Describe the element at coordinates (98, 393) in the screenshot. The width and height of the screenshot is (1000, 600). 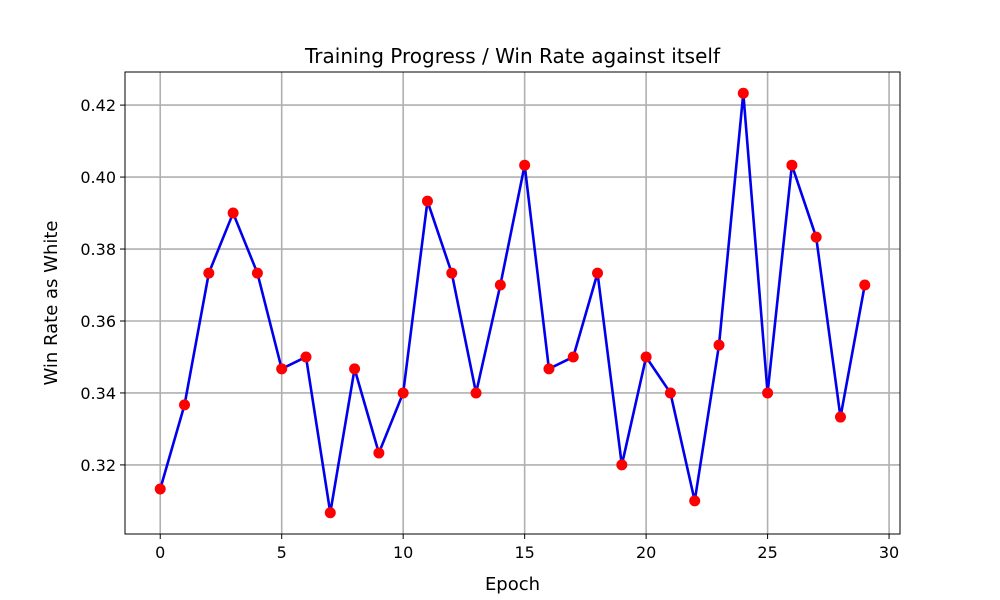
I see `y-tick-label: 0.34` at that location.